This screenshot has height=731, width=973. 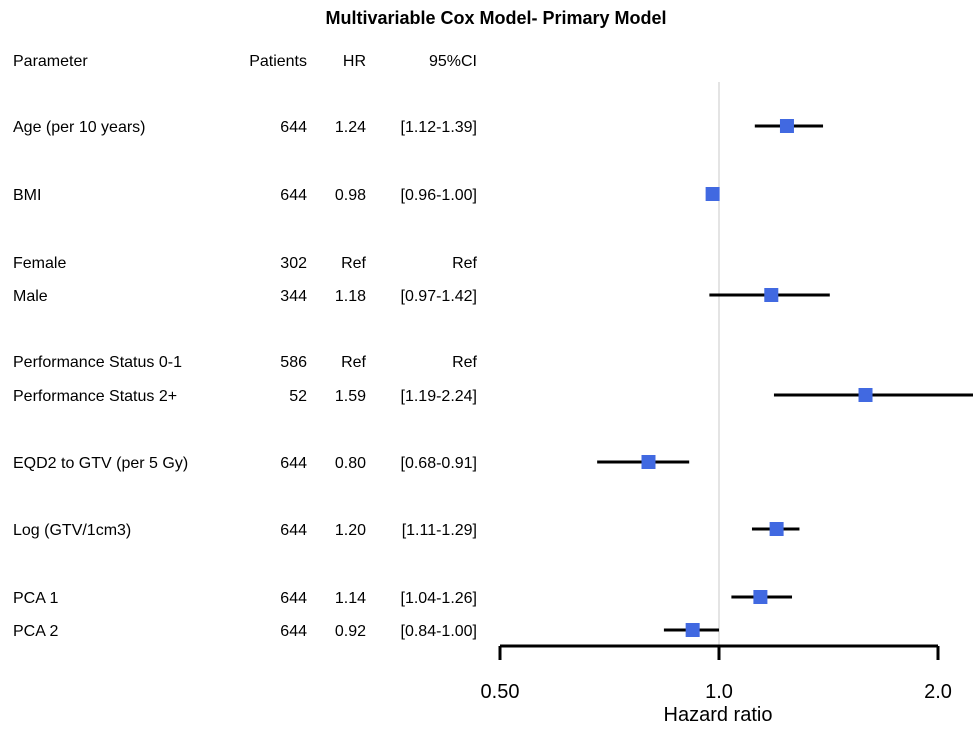 I want to click on chart-title: Multivariable Cox Model- Primary Model, so click(x=495, y=18).